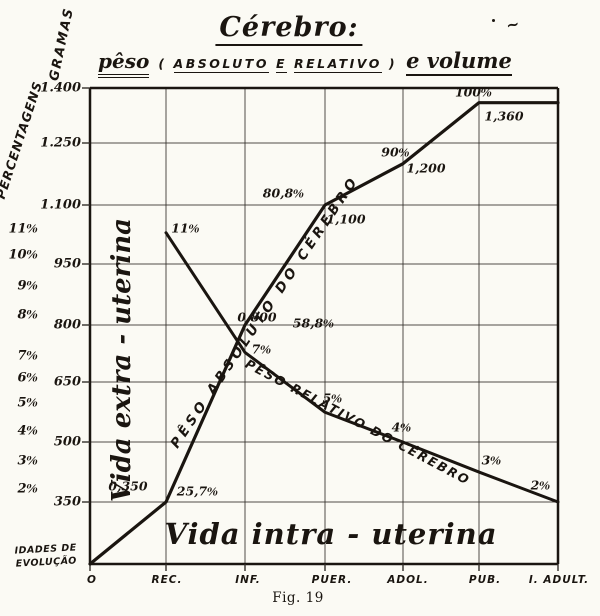 Image resolution: width=600 pixels, height=616 pixels. Describe the element at coordinates (27, 461) in the screenshot. I see `percent-tick-label: 3⁰⁄₀` at that location.